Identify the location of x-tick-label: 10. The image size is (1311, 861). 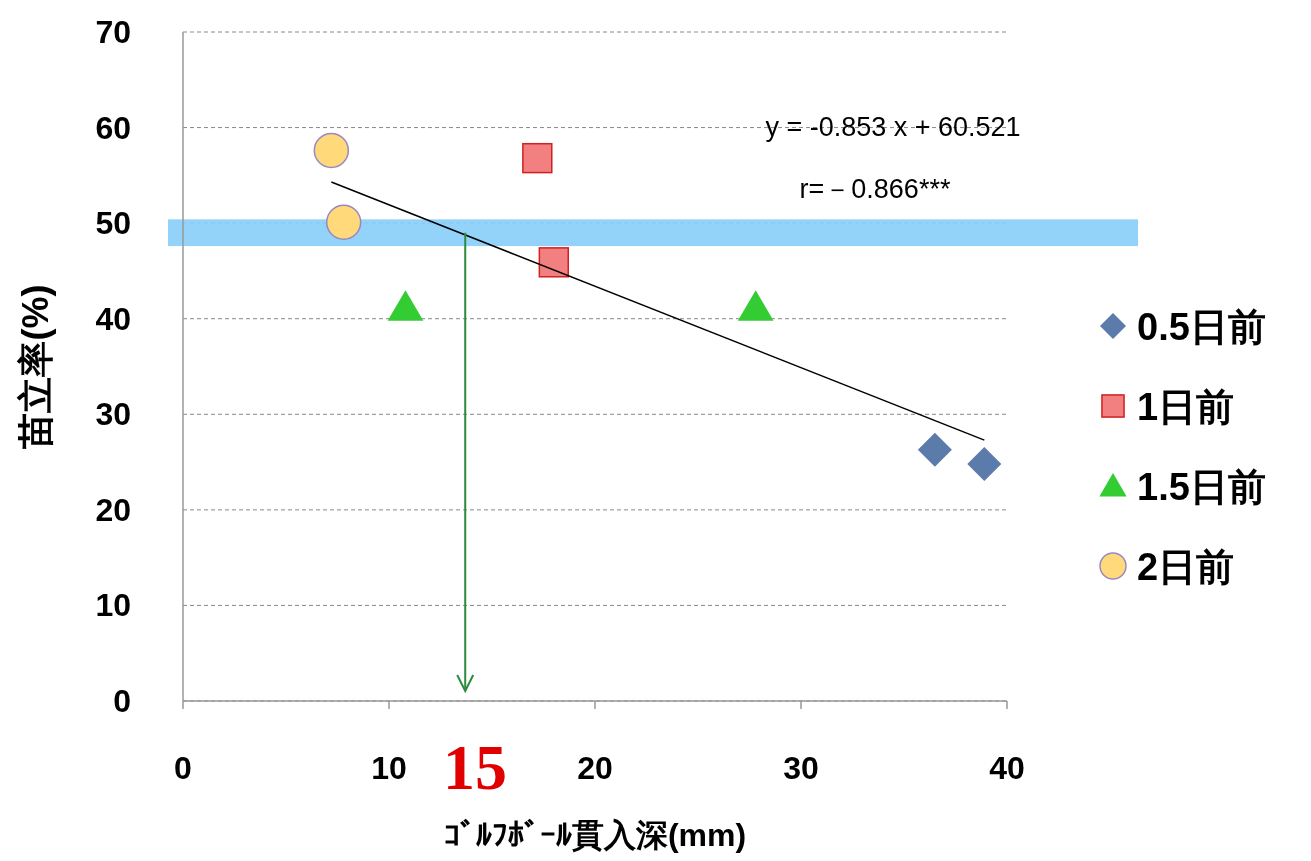
(389, 768).